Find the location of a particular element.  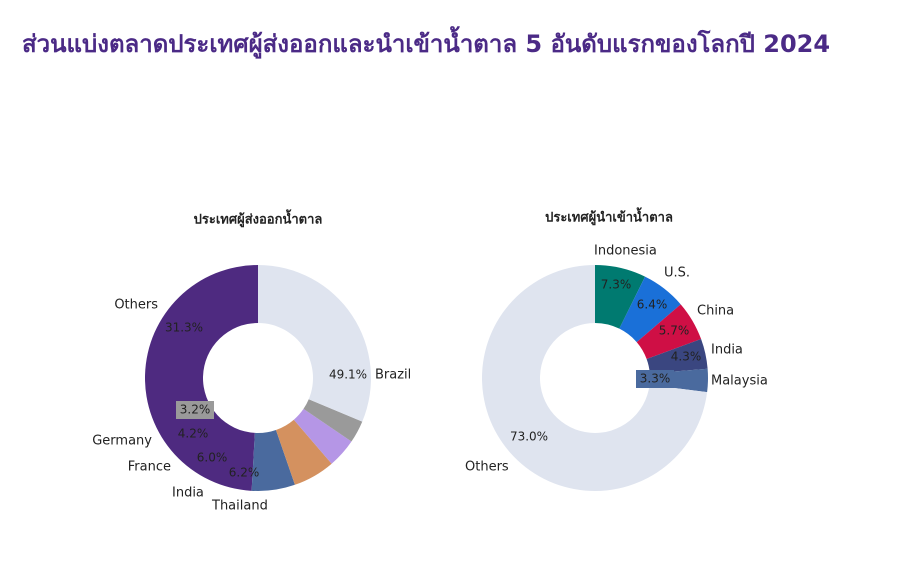

slice-label-france: France is located at coordinates (149, 467).